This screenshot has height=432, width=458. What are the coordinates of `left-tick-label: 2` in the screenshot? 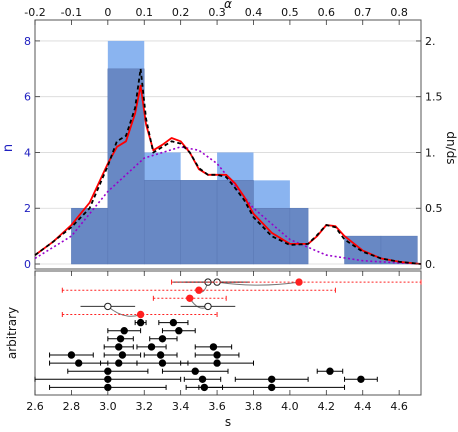 It's located at (27, 208).